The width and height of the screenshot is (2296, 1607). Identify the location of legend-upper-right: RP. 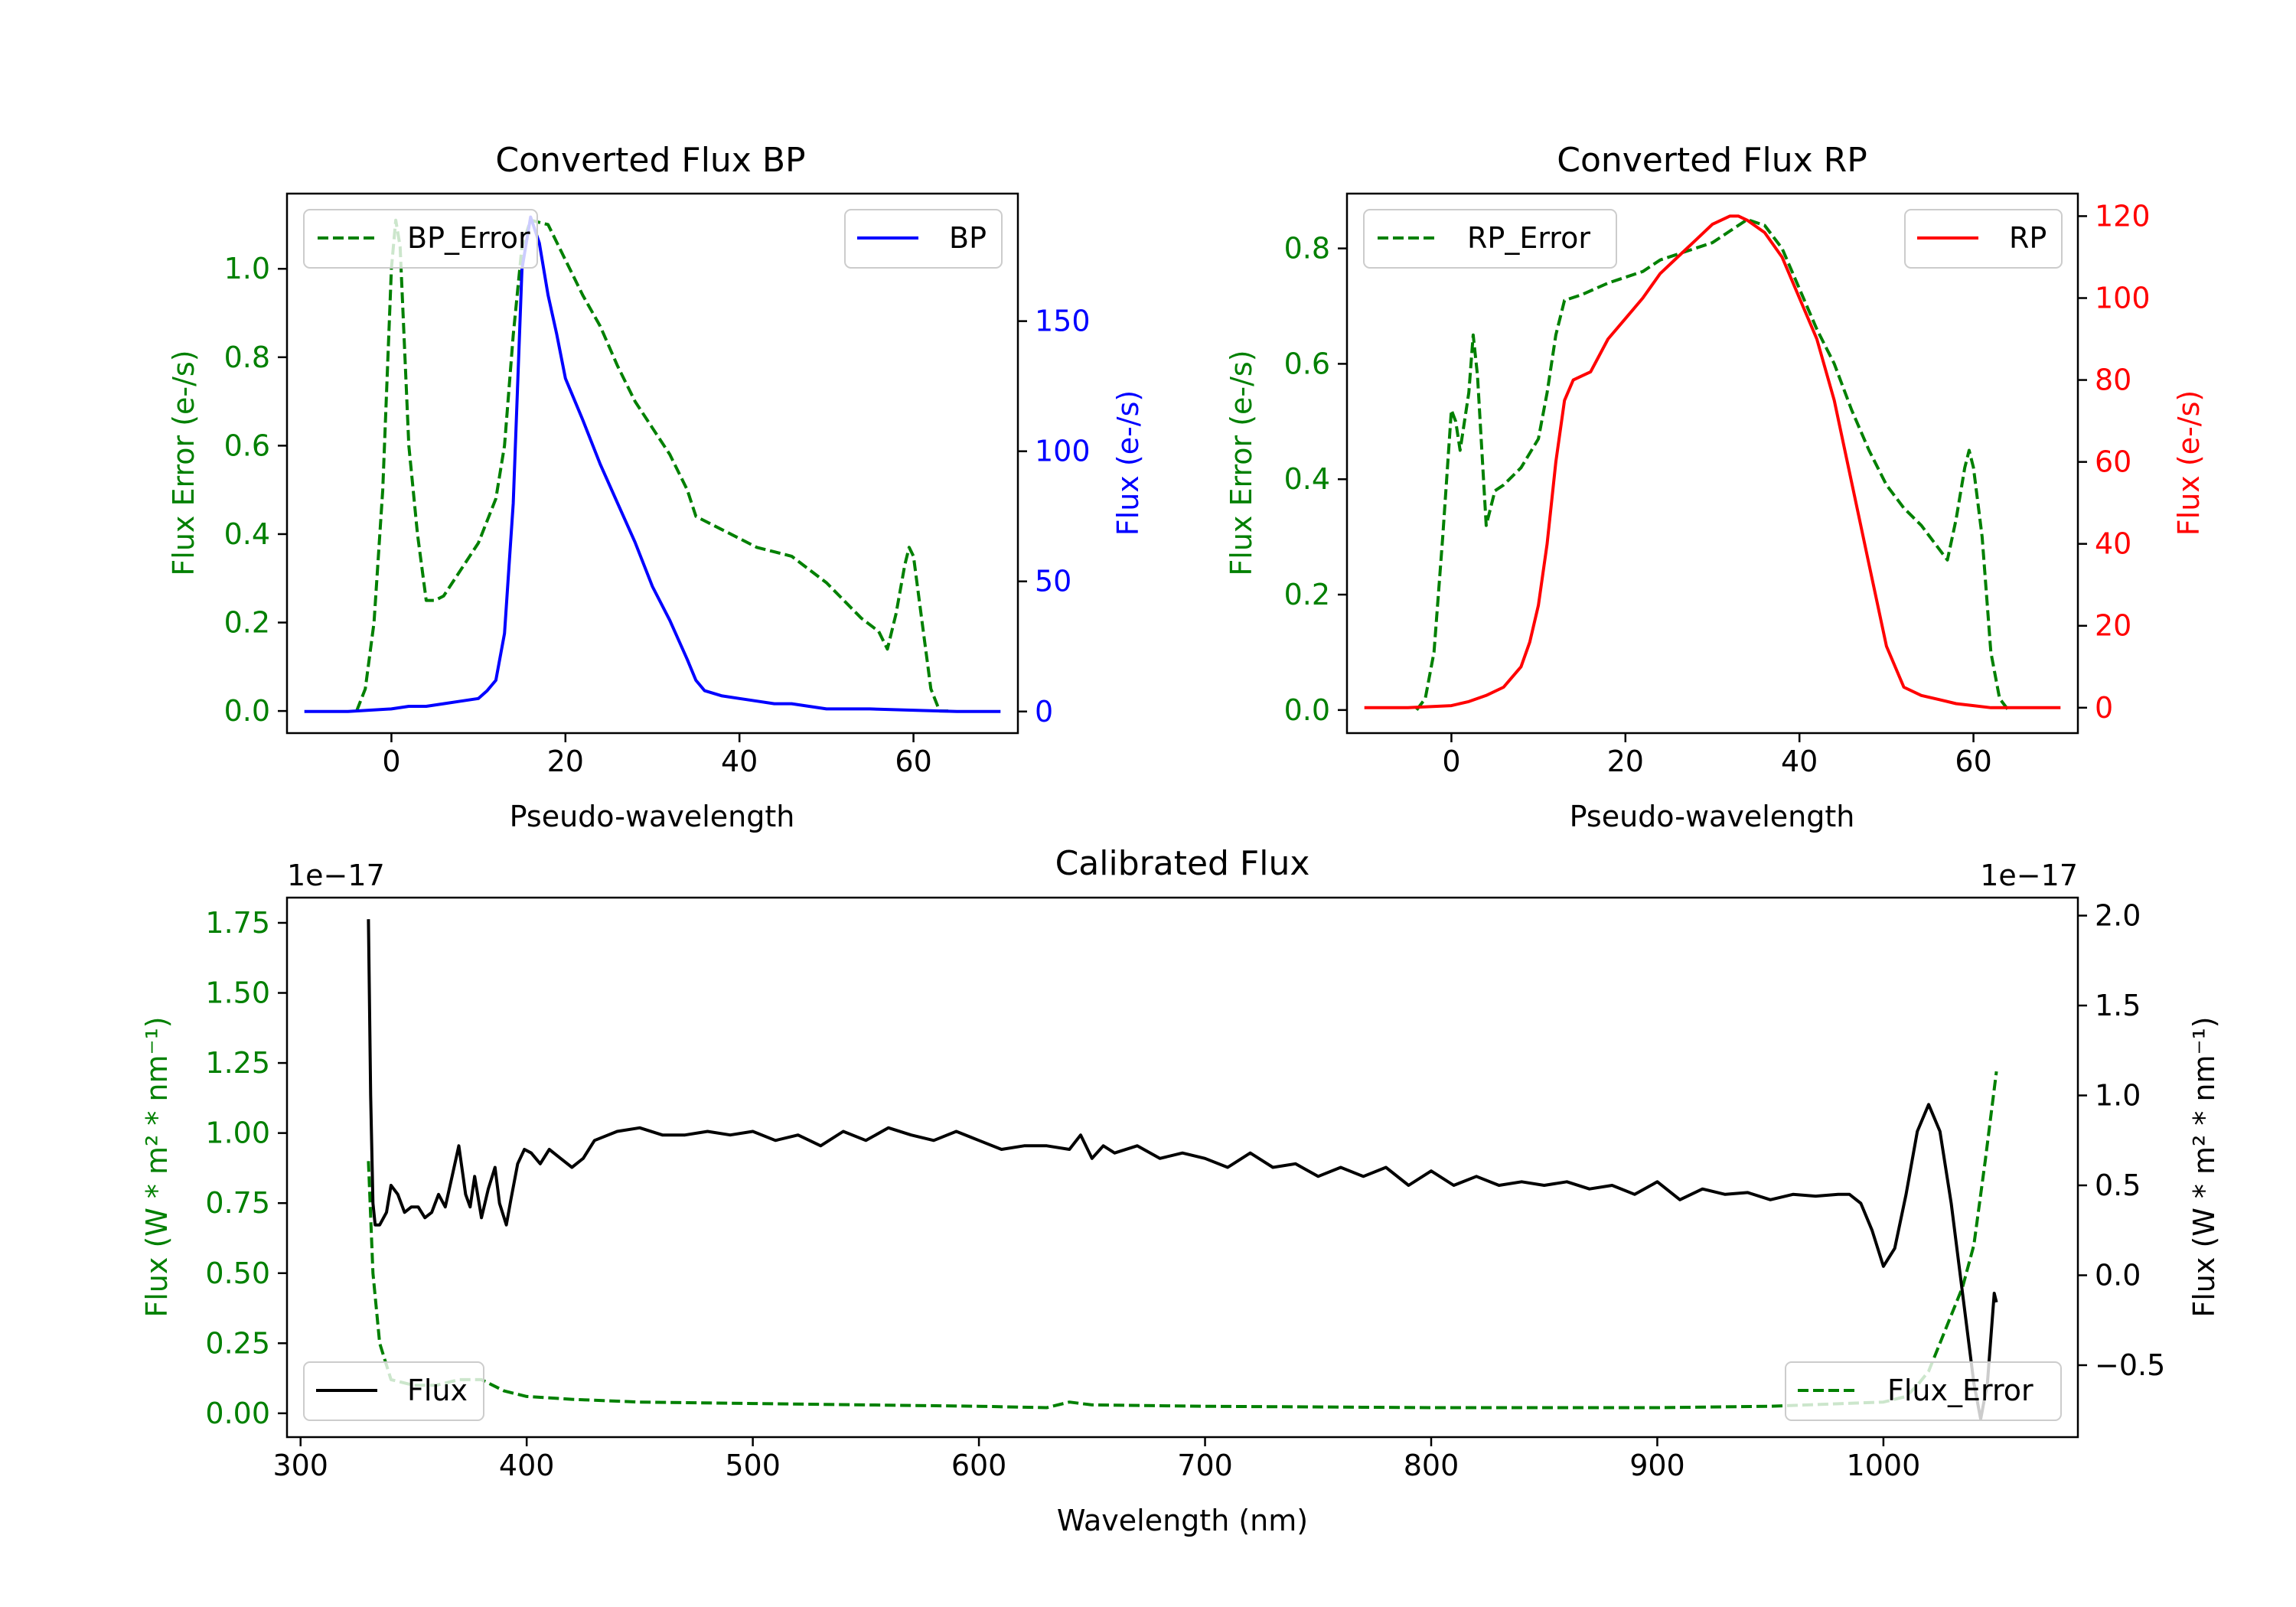
(1983, 239).